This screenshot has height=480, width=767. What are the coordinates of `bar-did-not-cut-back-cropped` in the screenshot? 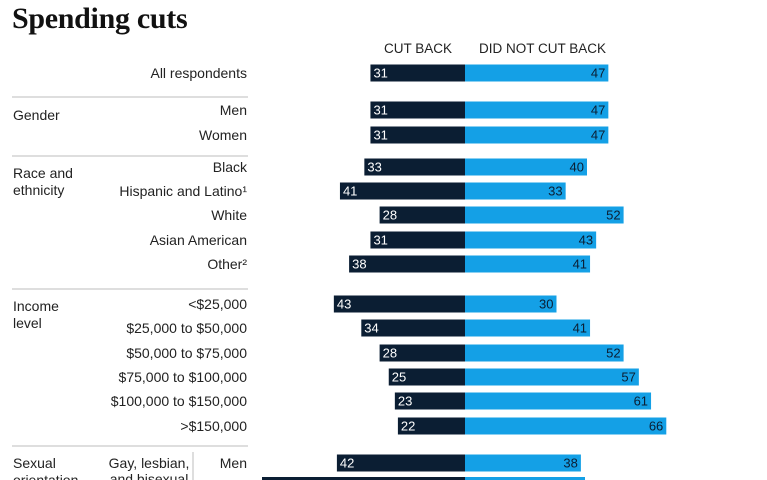 It's located at (525, 478).